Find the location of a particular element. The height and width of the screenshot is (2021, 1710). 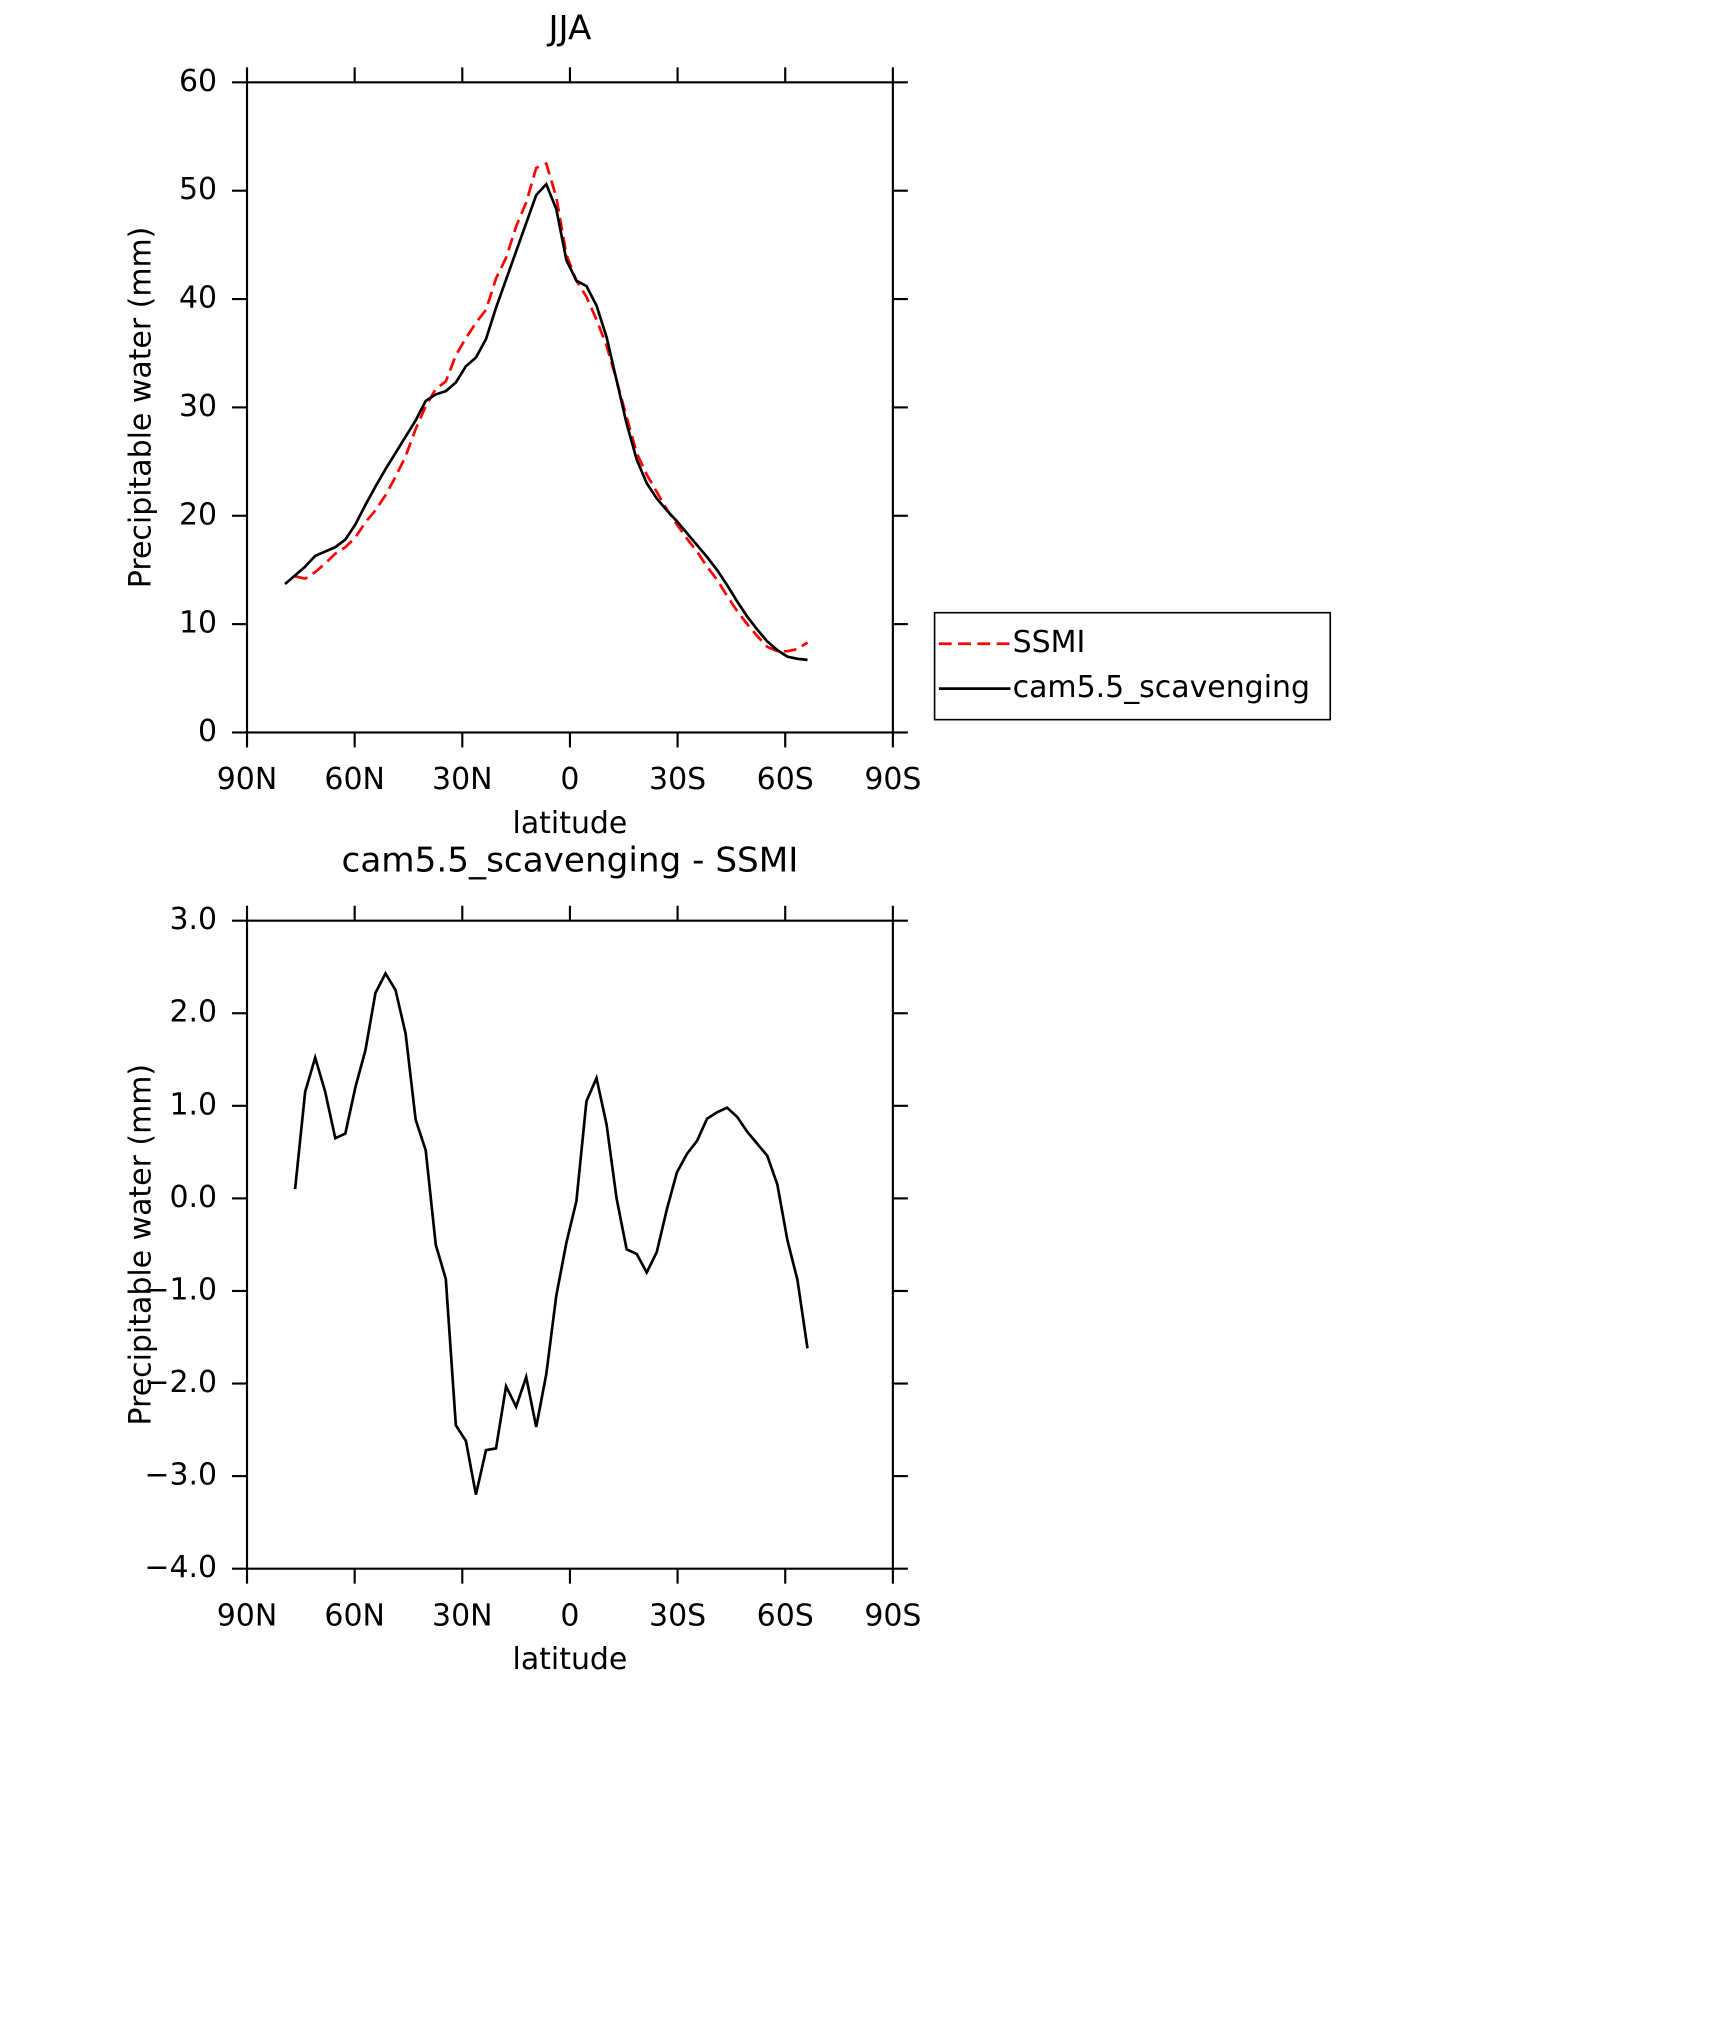

y-tick-label: 20 is located at coordinates (198, 514).